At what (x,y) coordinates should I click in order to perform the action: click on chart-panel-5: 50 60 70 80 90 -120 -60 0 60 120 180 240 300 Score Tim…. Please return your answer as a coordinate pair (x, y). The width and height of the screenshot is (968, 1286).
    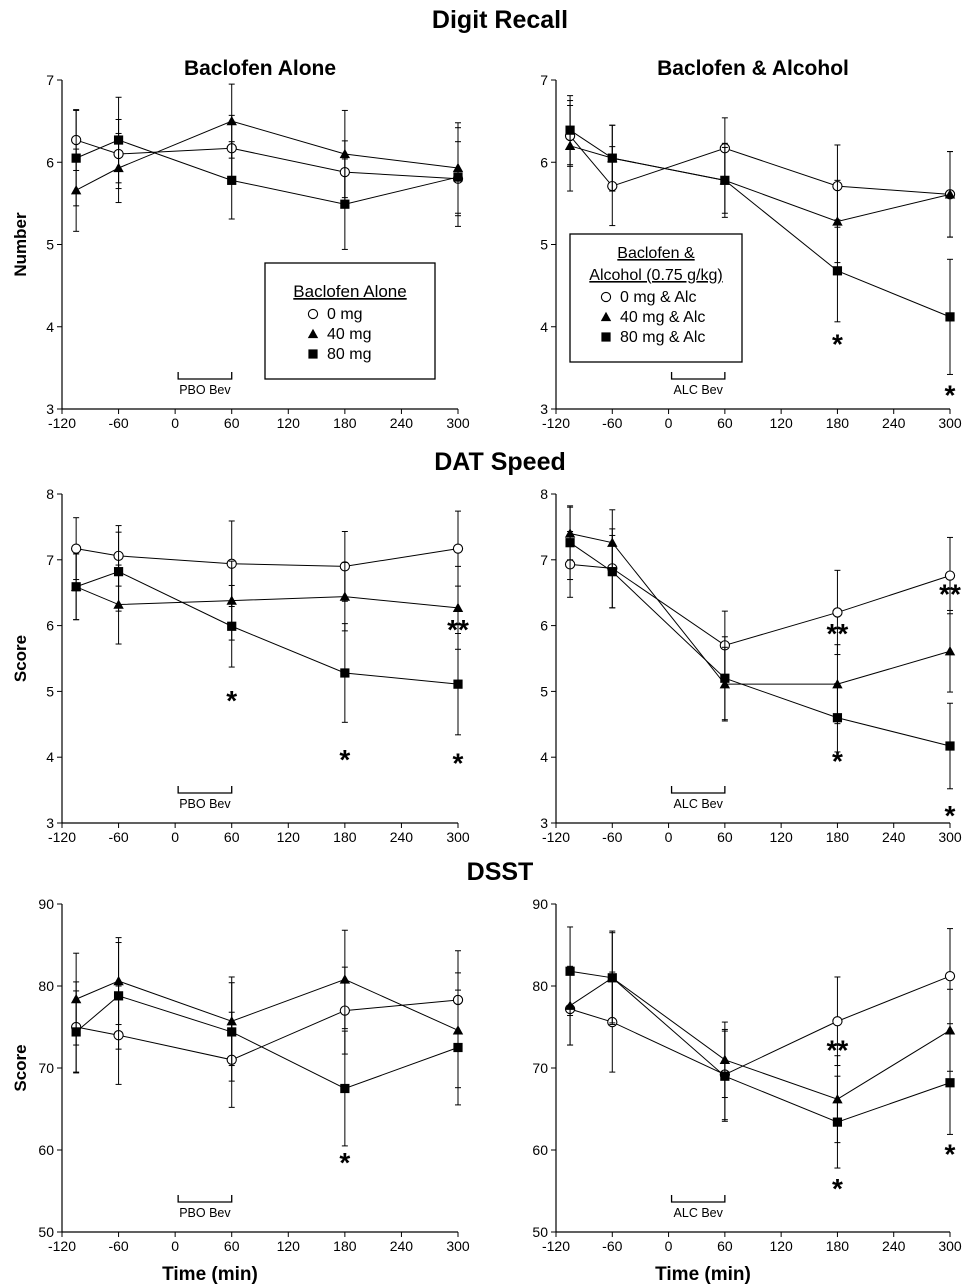
    Looking at the image, I should click on (240, 1090).